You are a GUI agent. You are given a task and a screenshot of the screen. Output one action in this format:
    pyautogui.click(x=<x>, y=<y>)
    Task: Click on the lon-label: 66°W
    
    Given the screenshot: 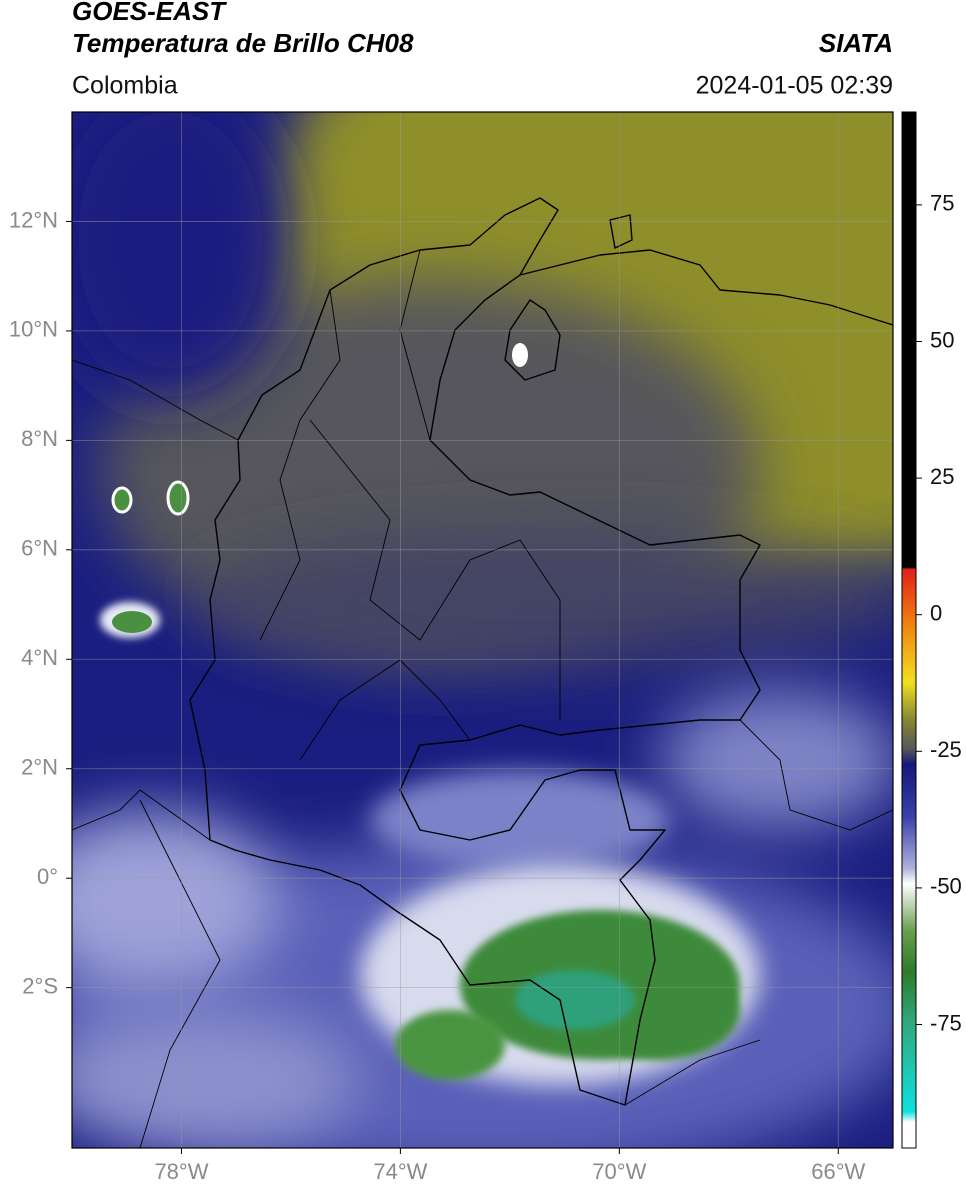 What is the action you would take?
    pyautogui.click(x=838, y=1171)
    